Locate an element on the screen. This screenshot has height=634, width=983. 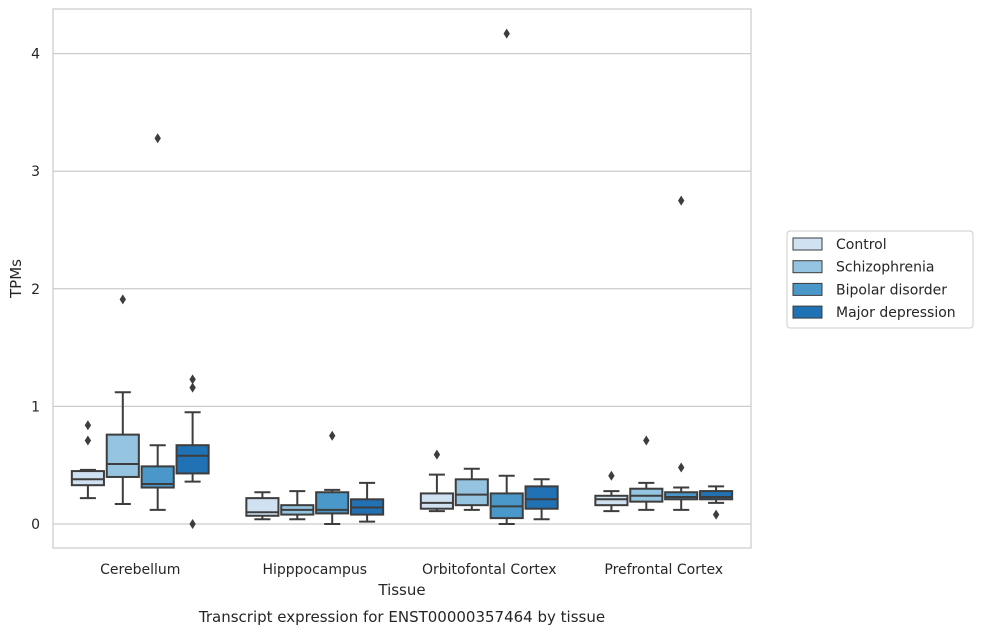
x-tick-label: Cerebellum is located at coordinates (140, 570).